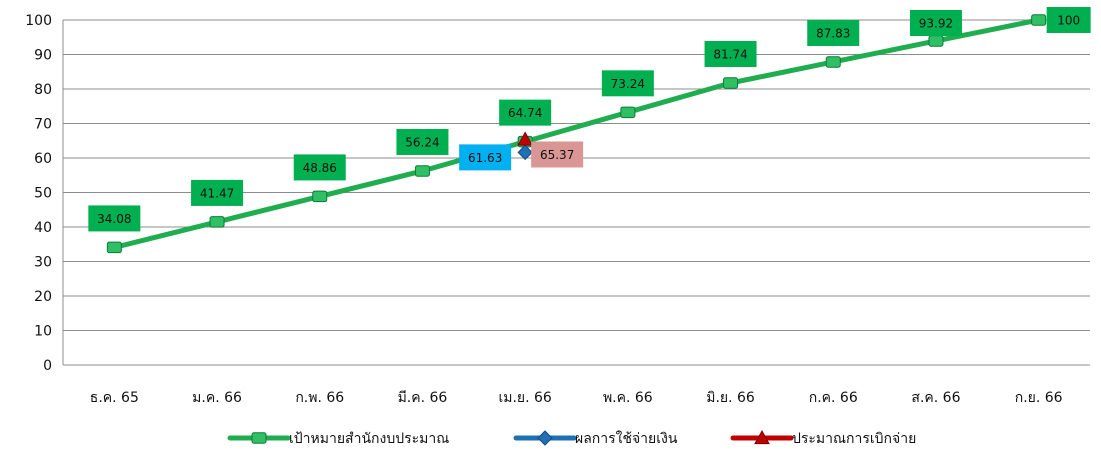 This screenshot has height=449, width=1101. I want to click on data-label: 48.86, so click(320, 168).